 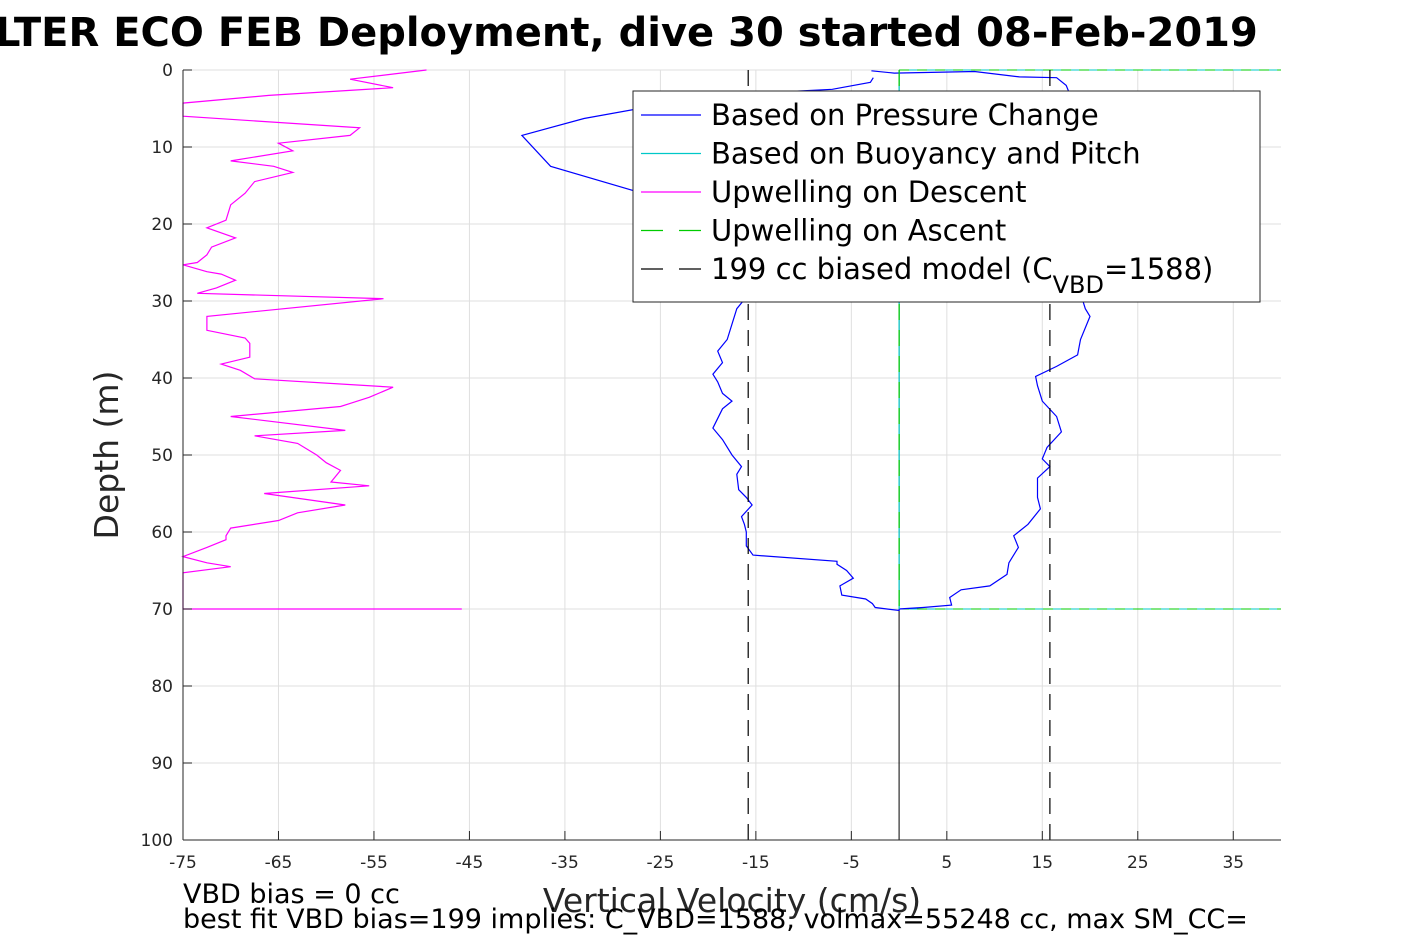 I want to click on y-tick-label: 40, so click(x=162, y=379).